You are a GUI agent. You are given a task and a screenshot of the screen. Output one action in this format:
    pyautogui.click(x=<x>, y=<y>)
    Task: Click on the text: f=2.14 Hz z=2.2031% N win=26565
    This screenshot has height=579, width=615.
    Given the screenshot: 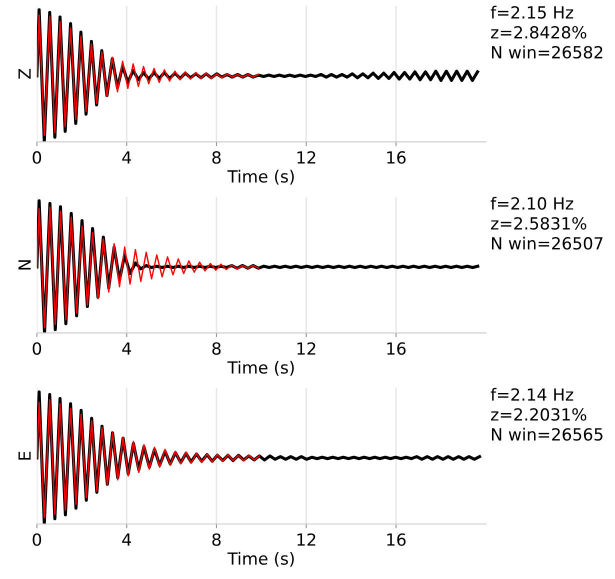 What is the action you would take?
    pyautogui.click(x=546, y=414)
    